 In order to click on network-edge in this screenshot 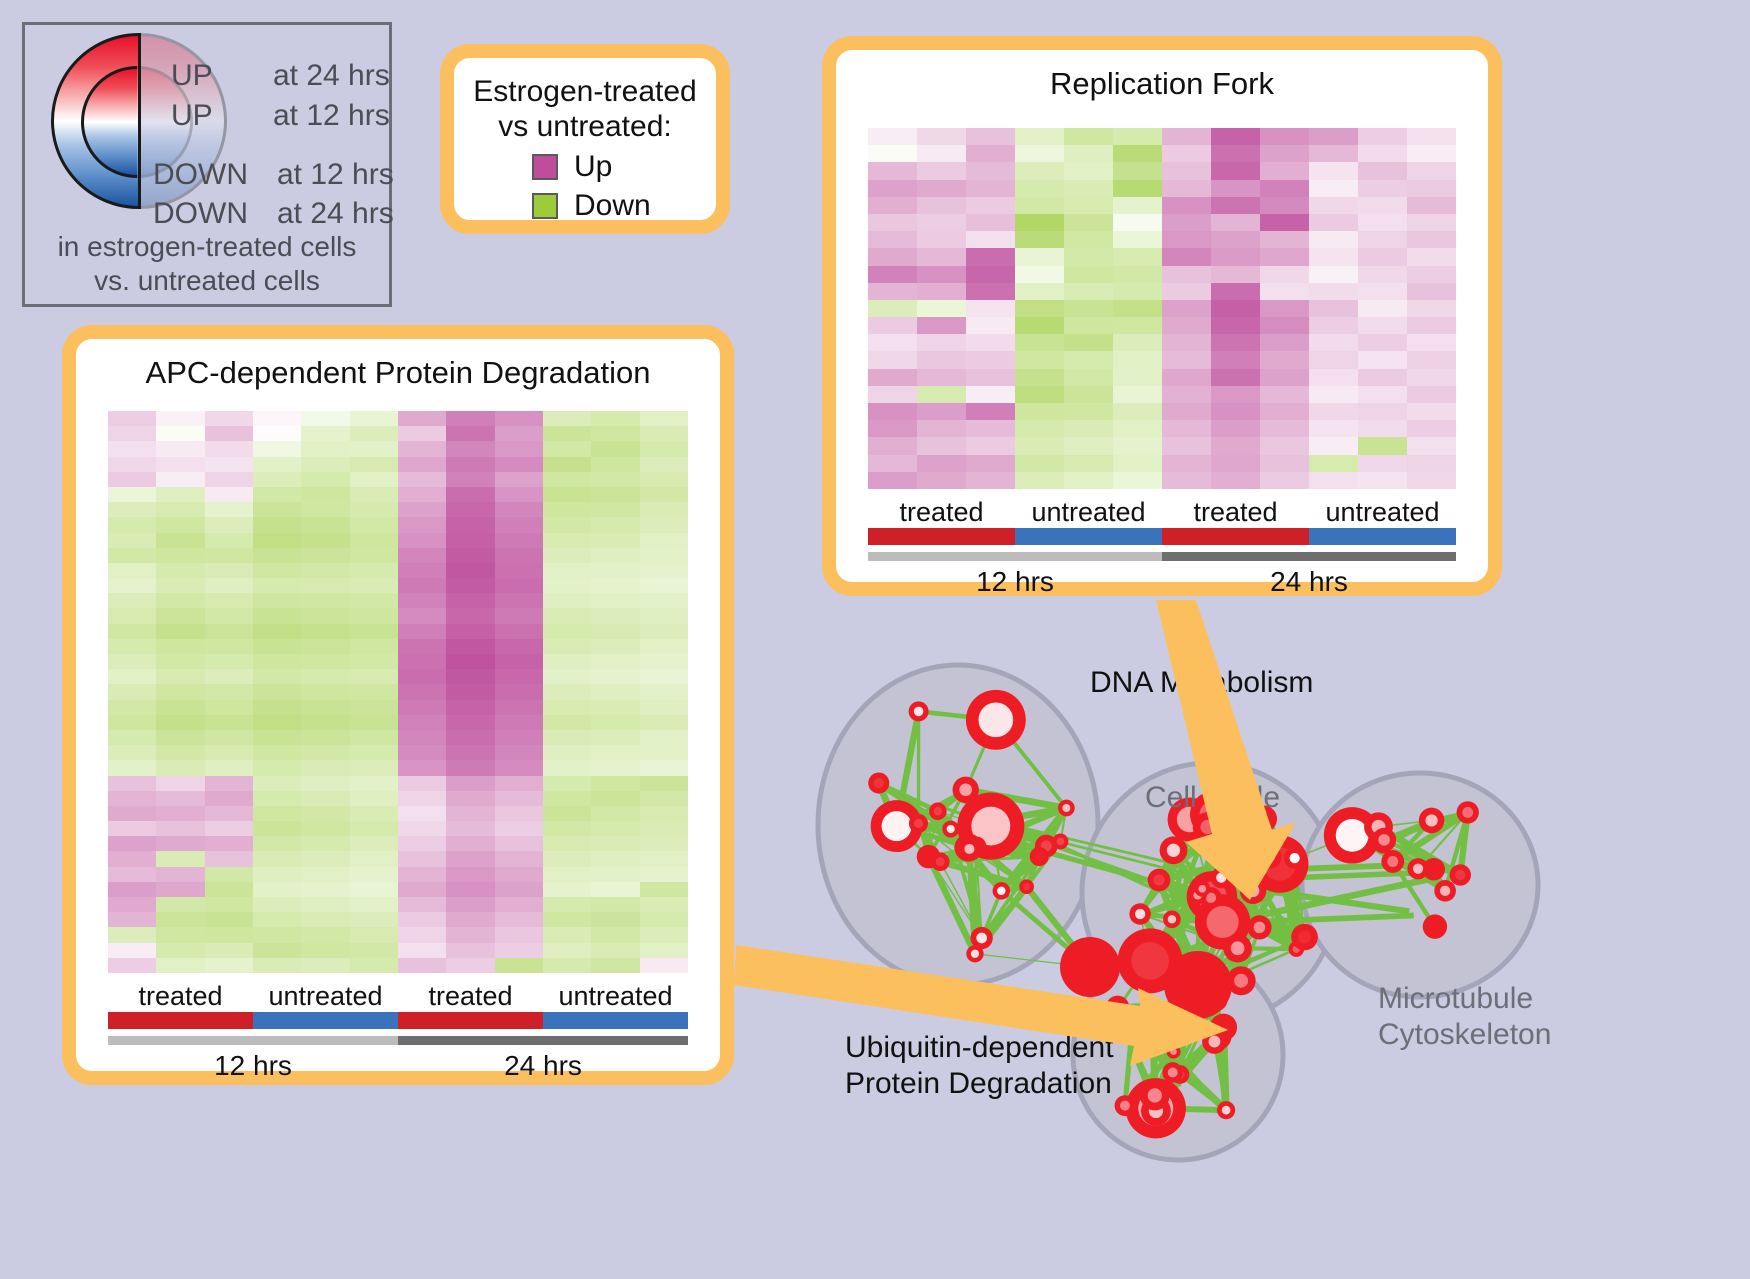, I will do `click(1010, 897)`.